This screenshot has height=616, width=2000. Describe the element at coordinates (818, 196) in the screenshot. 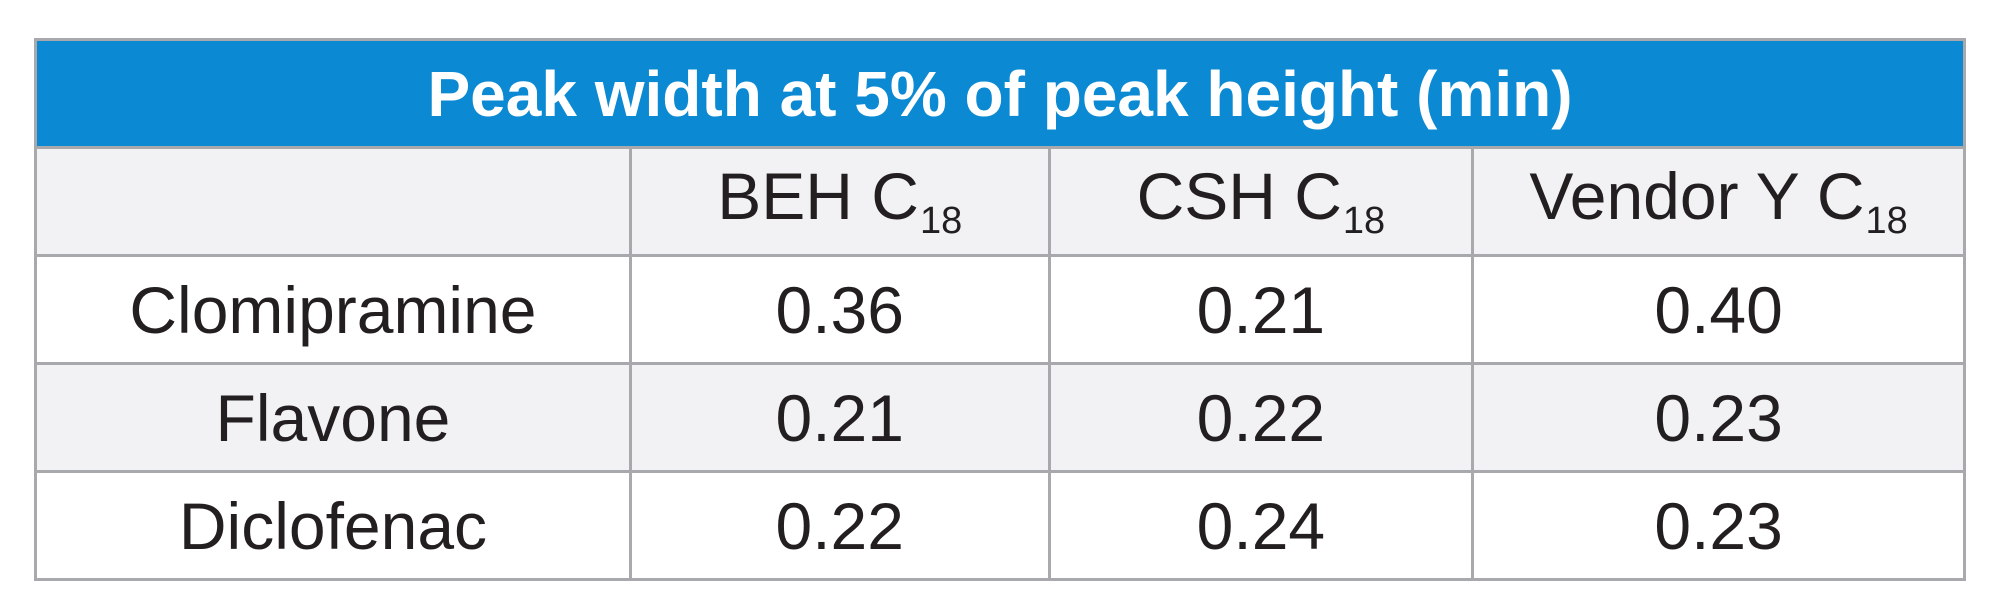

I see `column-header-text: BEH C` at that location.